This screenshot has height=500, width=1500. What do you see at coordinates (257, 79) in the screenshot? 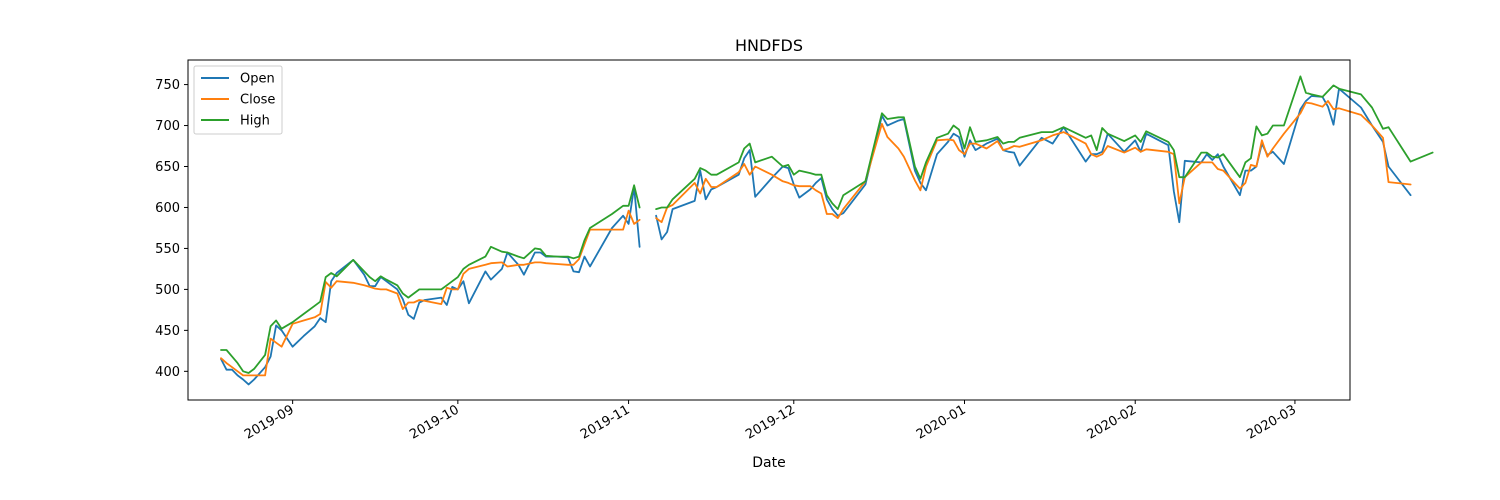
I see `legend-label-open: Open` at bounding box center [257, 79].